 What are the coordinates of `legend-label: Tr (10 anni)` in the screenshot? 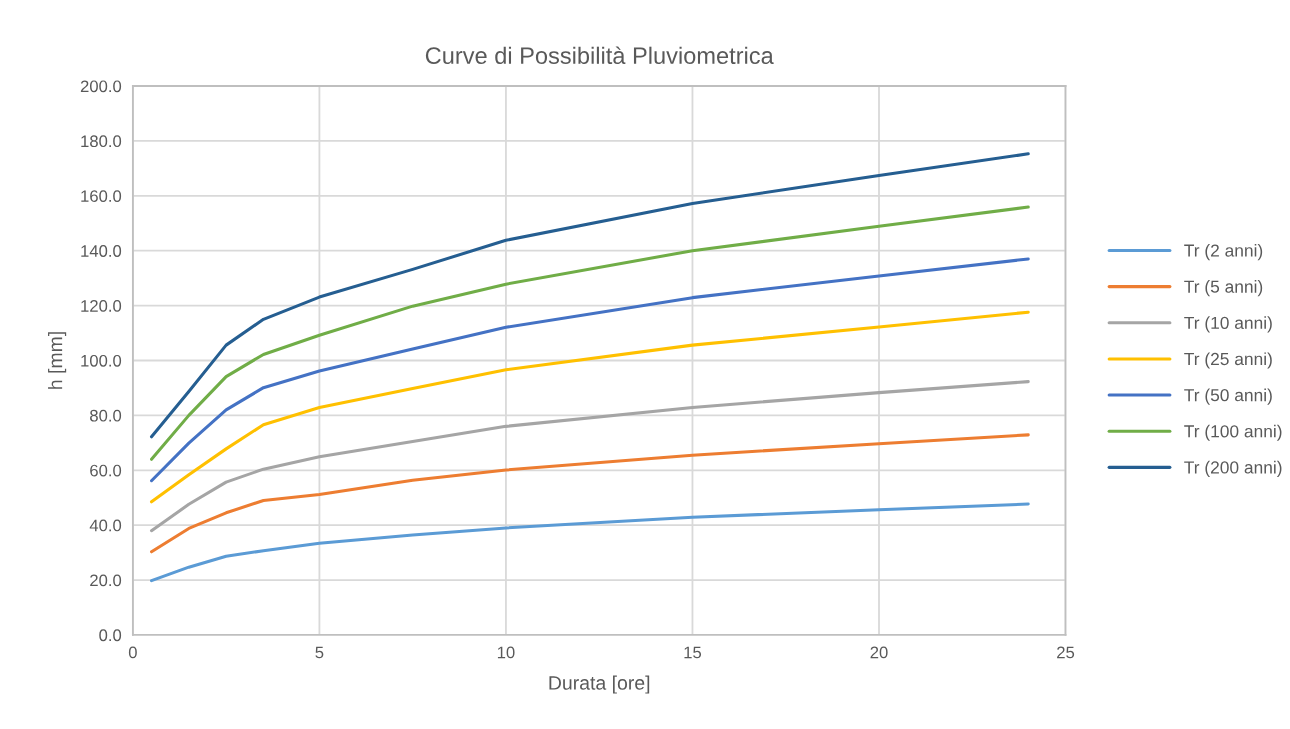 It's located at (1228, 324).